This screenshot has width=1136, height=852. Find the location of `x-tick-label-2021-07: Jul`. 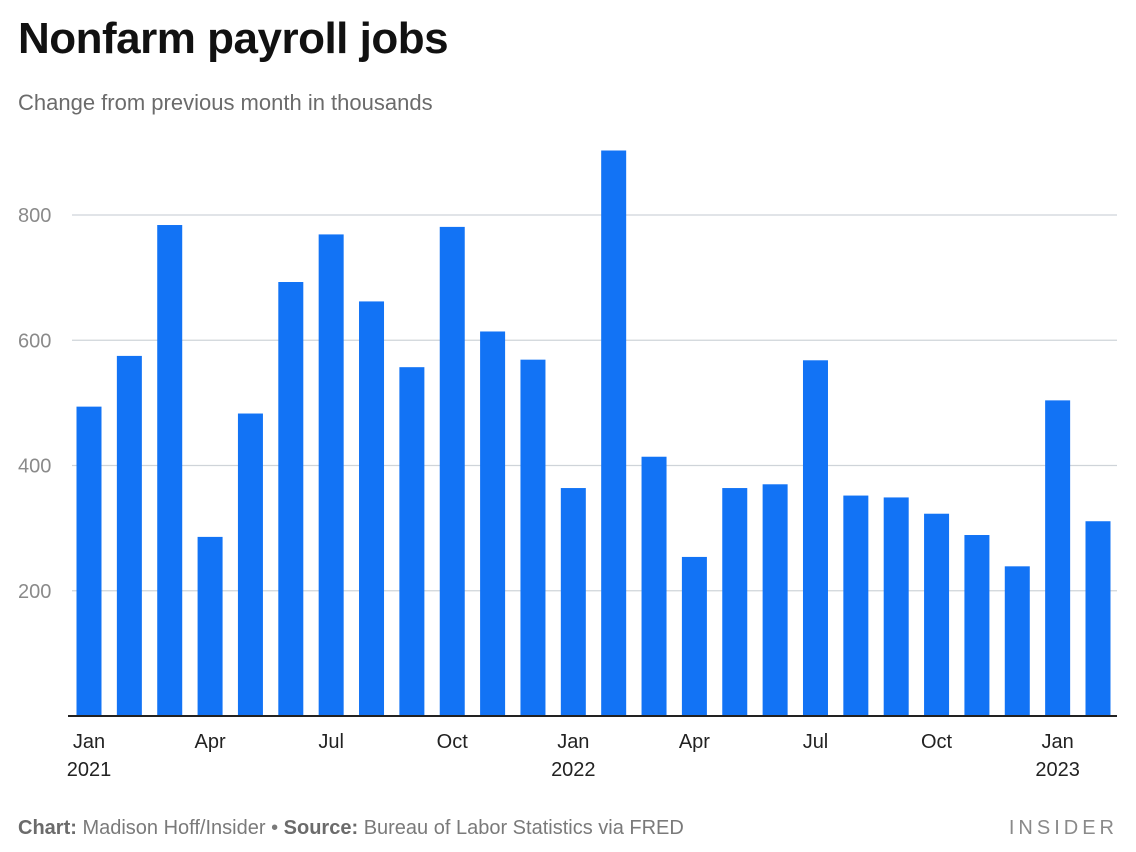

x-tick-label-2021-07: Jul is located at coordinates (331, 742).